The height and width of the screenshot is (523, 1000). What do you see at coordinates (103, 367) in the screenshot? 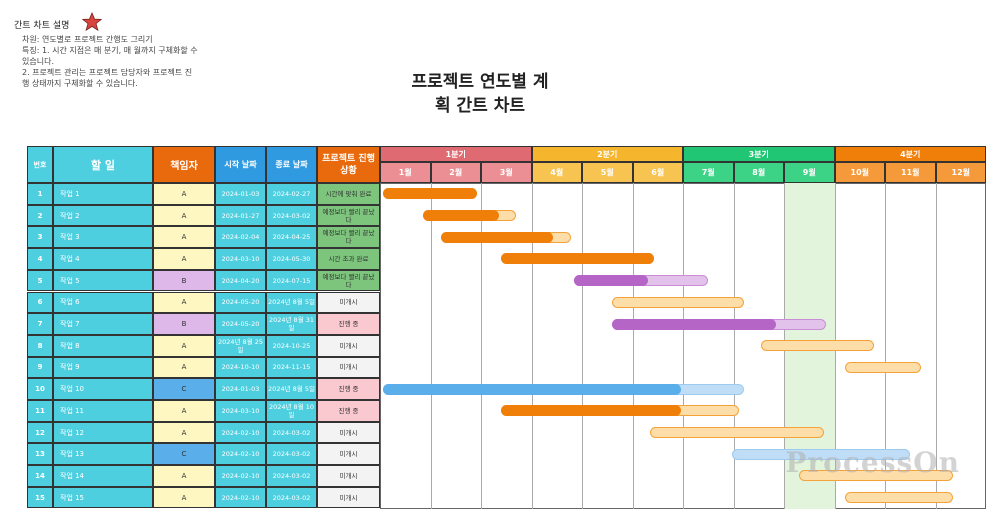
I see `task-name: 작업 9` at bounding box center [103, 367].